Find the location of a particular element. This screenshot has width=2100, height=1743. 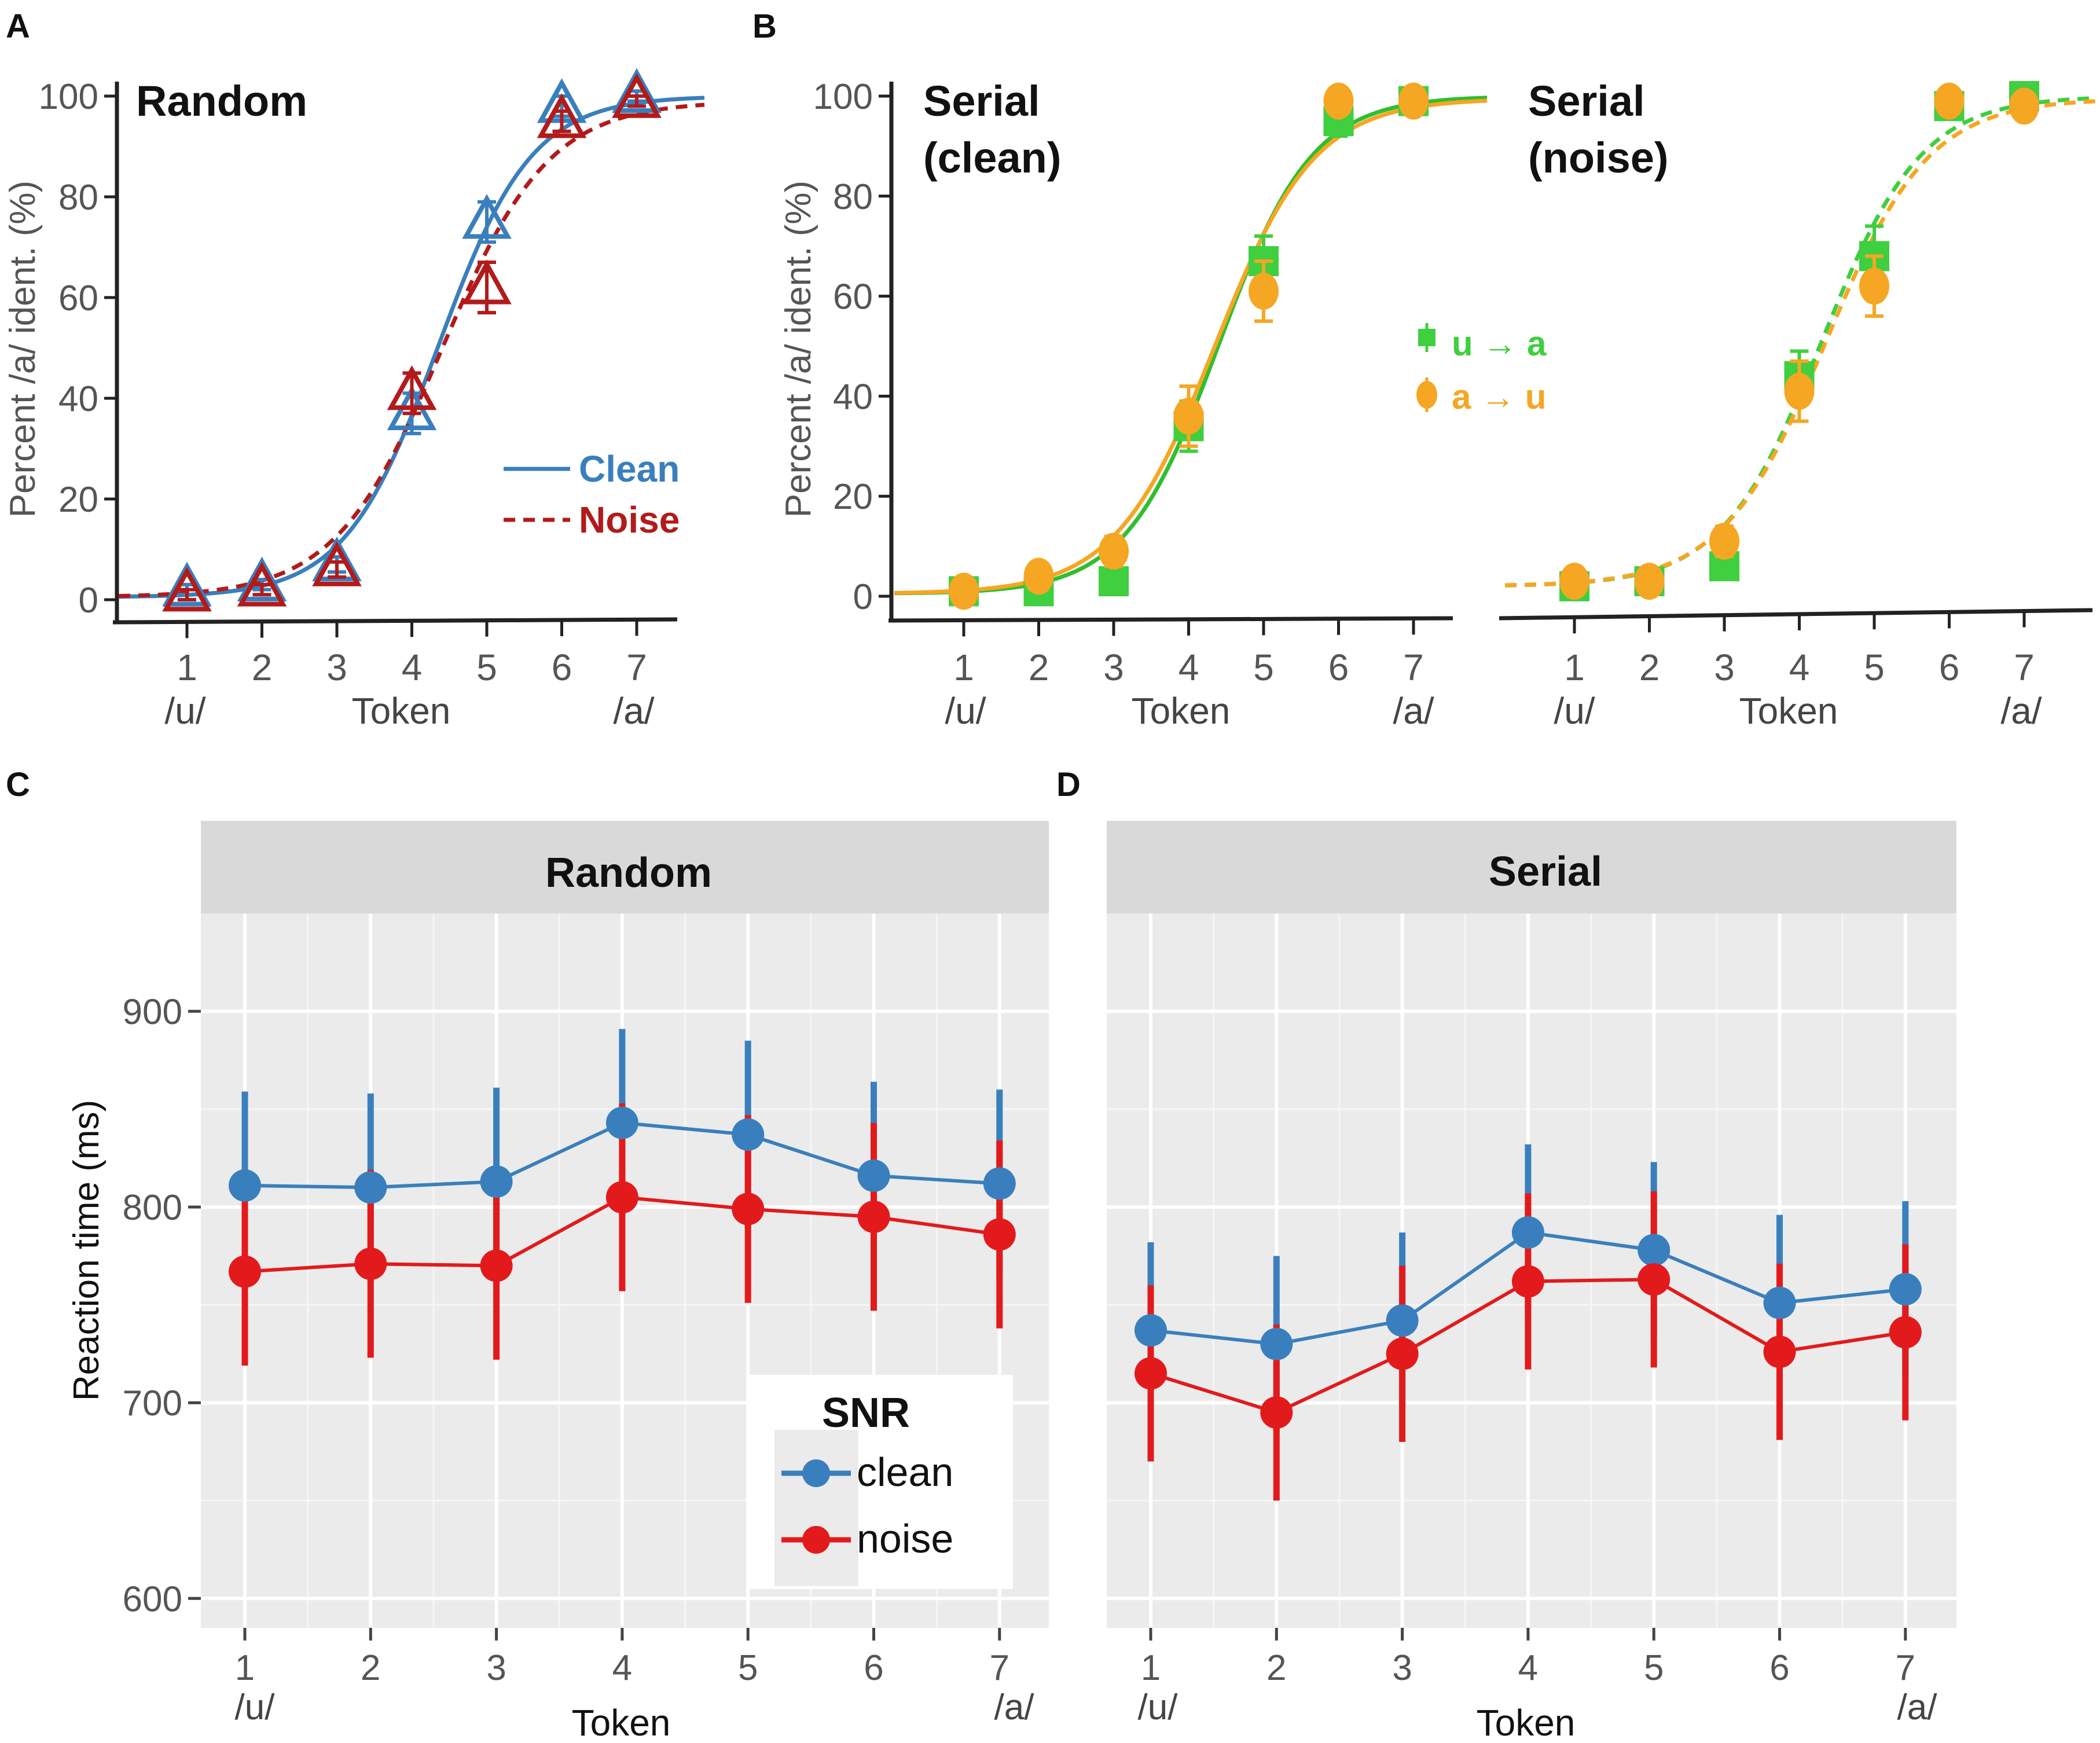

panel-b-clean-x-right: /a/ is located at coordinates (1413, 711).